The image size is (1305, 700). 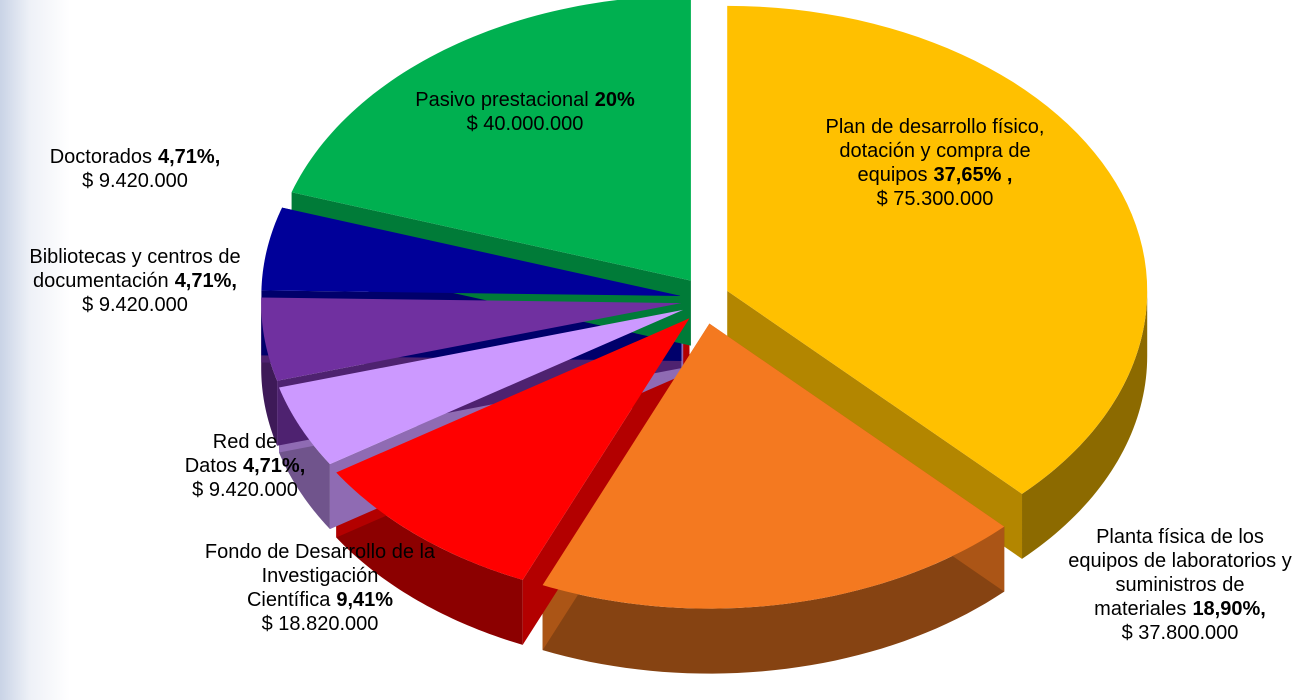 What do you see at coordinates (231, 454) in the screenshot?
I see `category-name: Red de Datos` at bounding box center [231, 454].